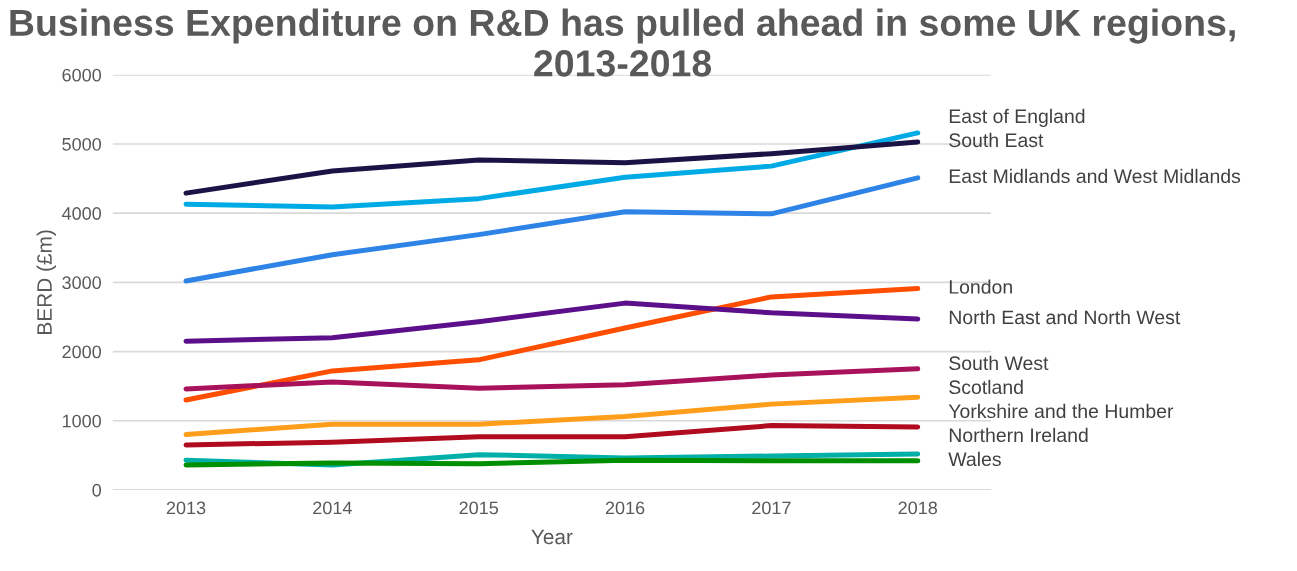  I want to click on x-axis-title: Year, so click(552, 537).